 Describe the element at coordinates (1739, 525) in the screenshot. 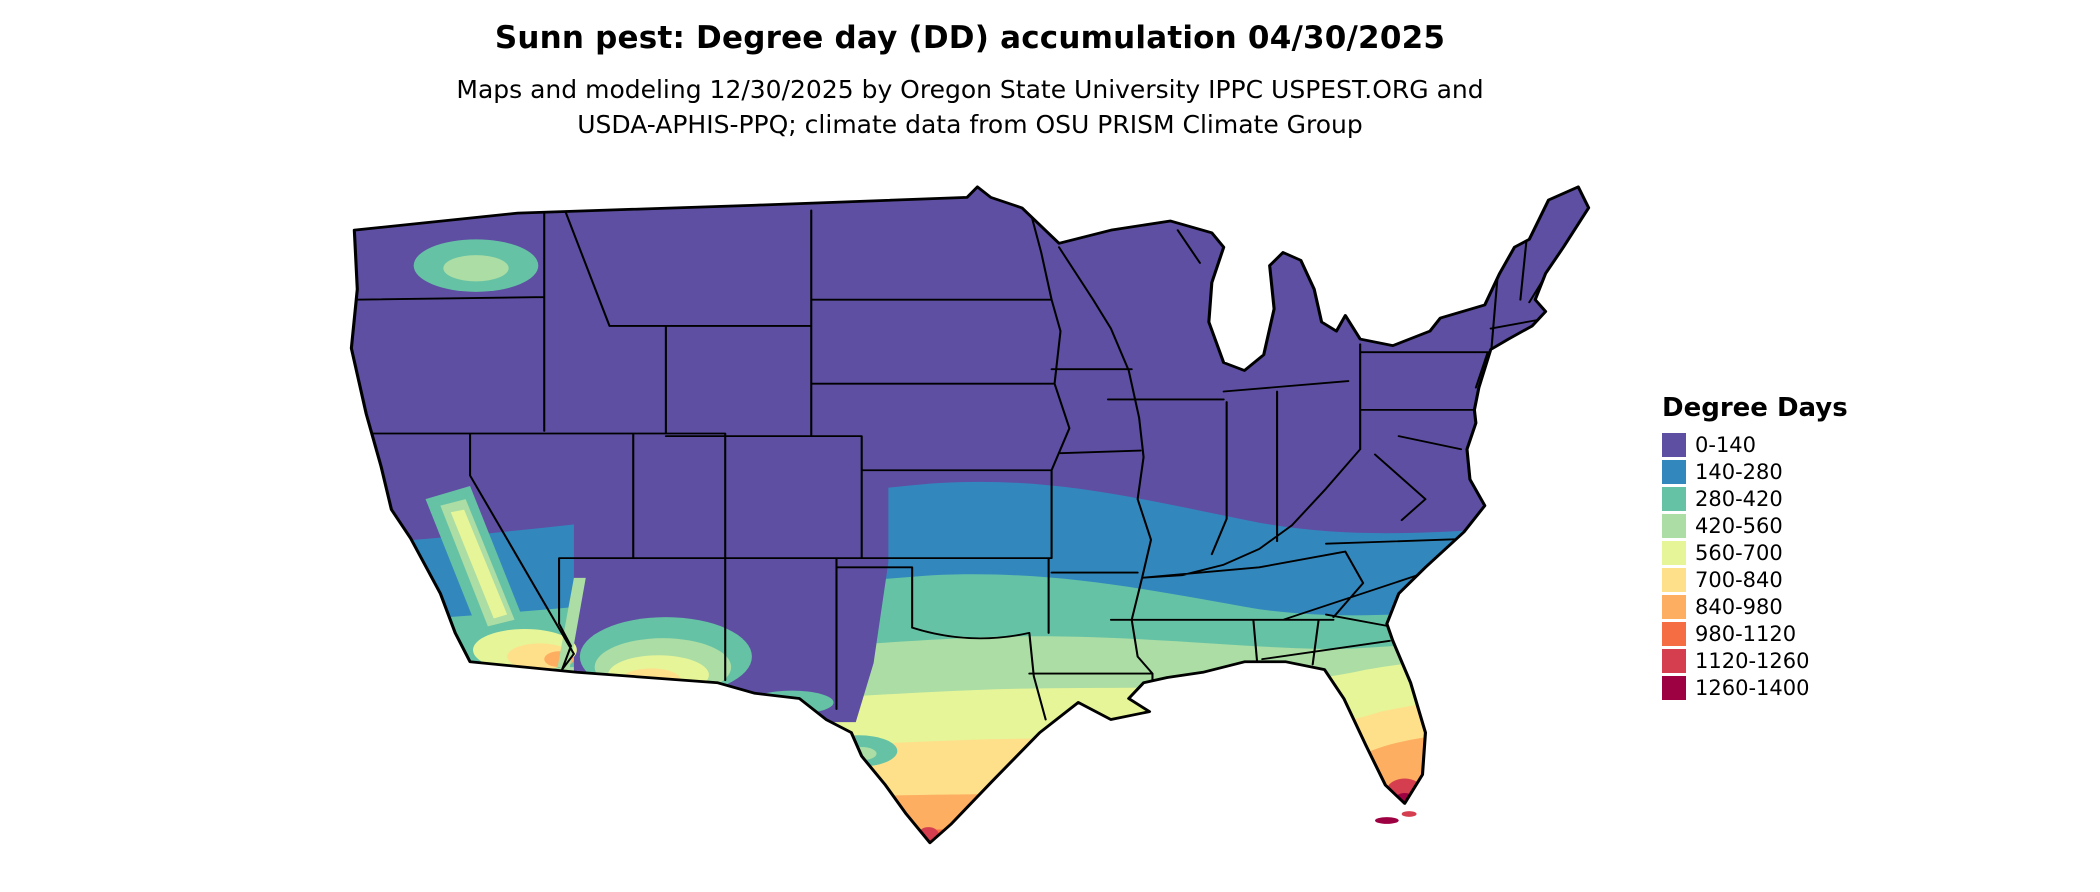

I see `legend-label: 420-560` at that location.